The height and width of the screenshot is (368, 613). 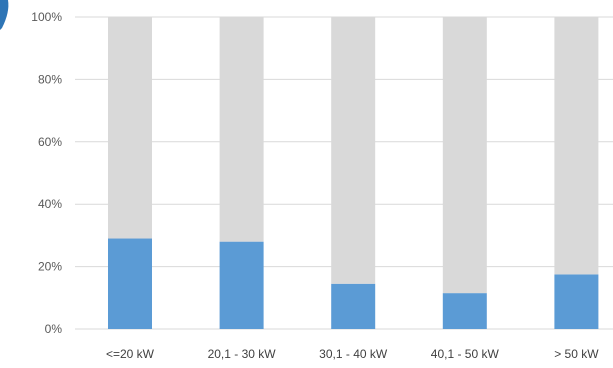 What do you see at coordinates (465, 354) in the screenshot?
I see `x-category-label: 40,1 - 50 kW` at bounding box center [465, 354].